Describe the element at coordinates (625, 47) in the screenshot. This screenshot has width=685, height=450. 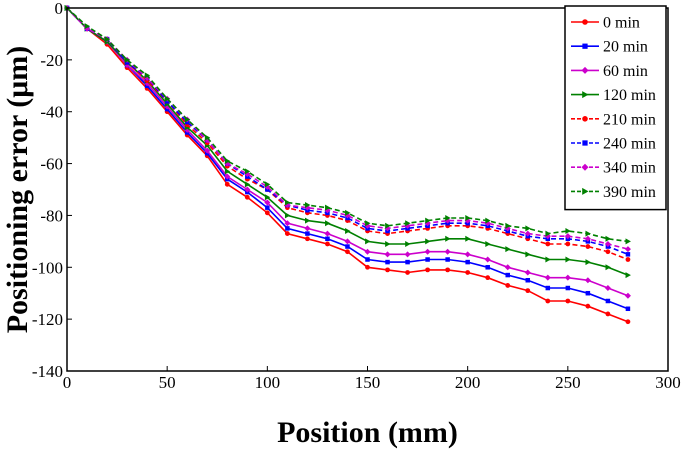
I see `legend-label: 20 min` at that location.